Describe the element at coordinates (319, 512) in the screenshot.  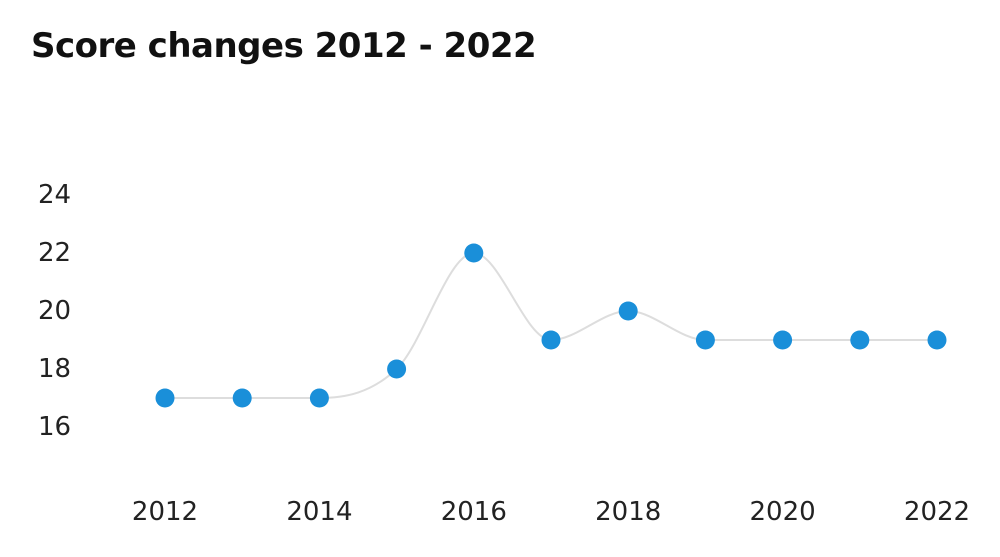
I see `x-tick-label: 2014` at that location.